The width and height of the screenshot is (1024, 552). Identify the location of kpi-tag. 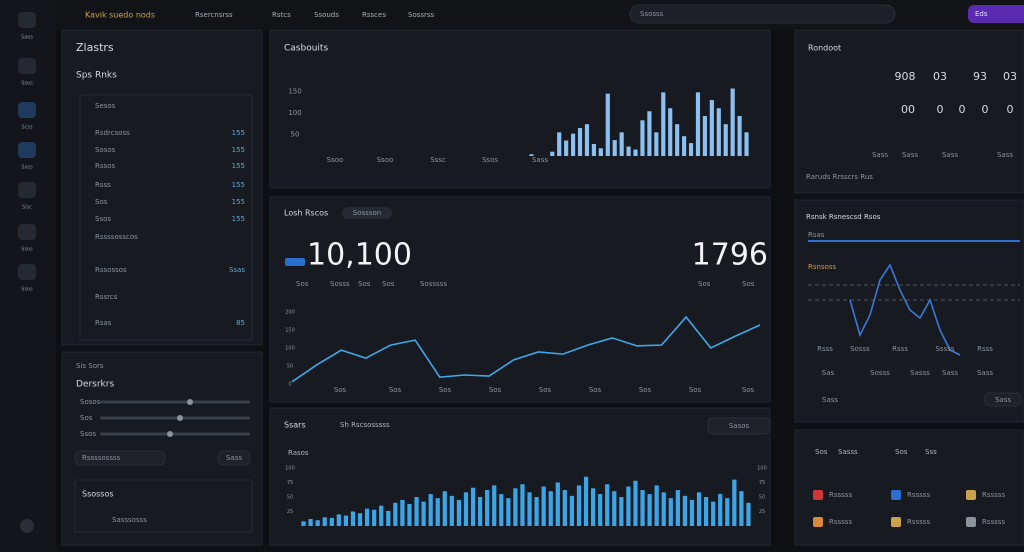
(367, 213).